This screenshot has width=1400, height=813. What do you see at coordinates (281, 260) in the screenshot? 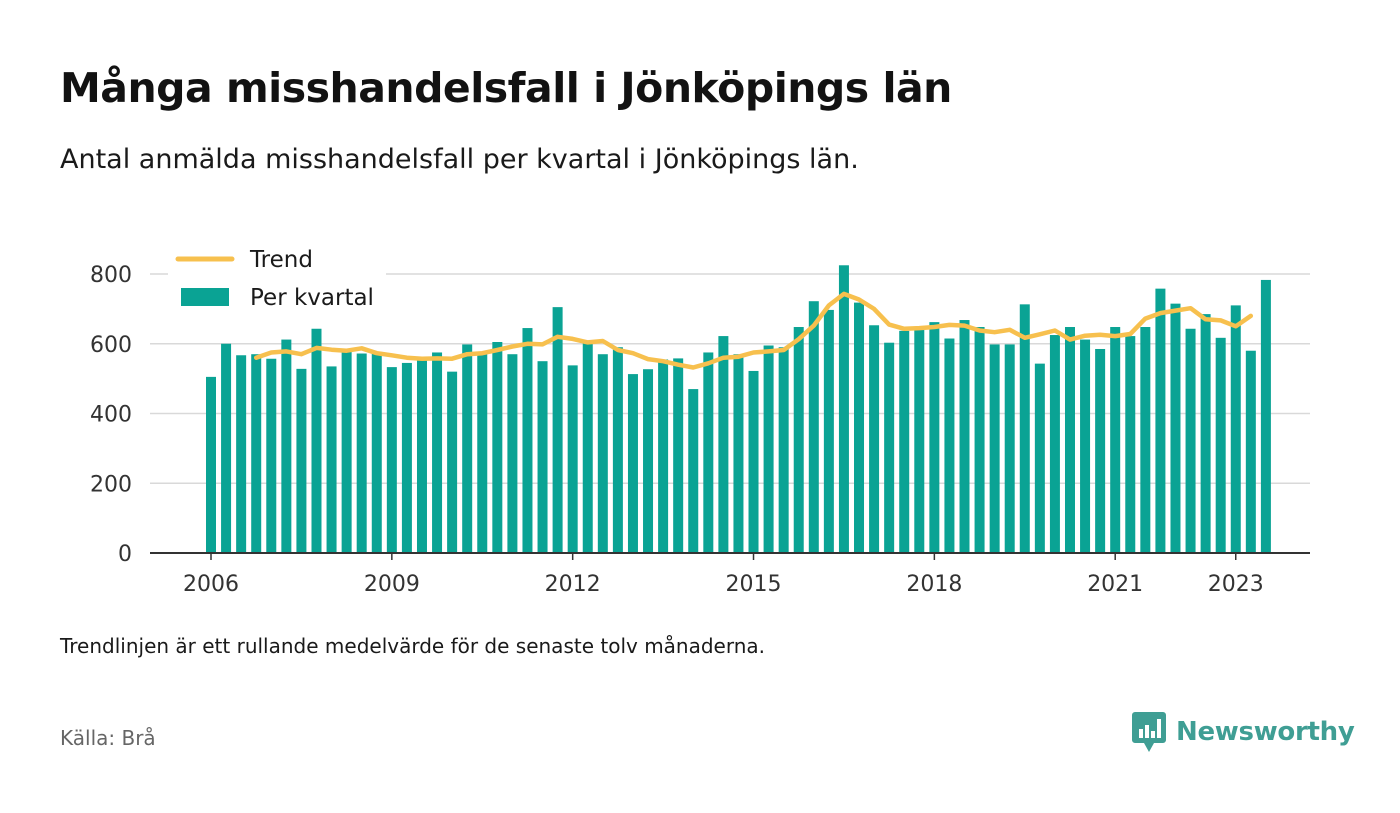
I see `legend-label: Trend` at bounding box center [281, 260].